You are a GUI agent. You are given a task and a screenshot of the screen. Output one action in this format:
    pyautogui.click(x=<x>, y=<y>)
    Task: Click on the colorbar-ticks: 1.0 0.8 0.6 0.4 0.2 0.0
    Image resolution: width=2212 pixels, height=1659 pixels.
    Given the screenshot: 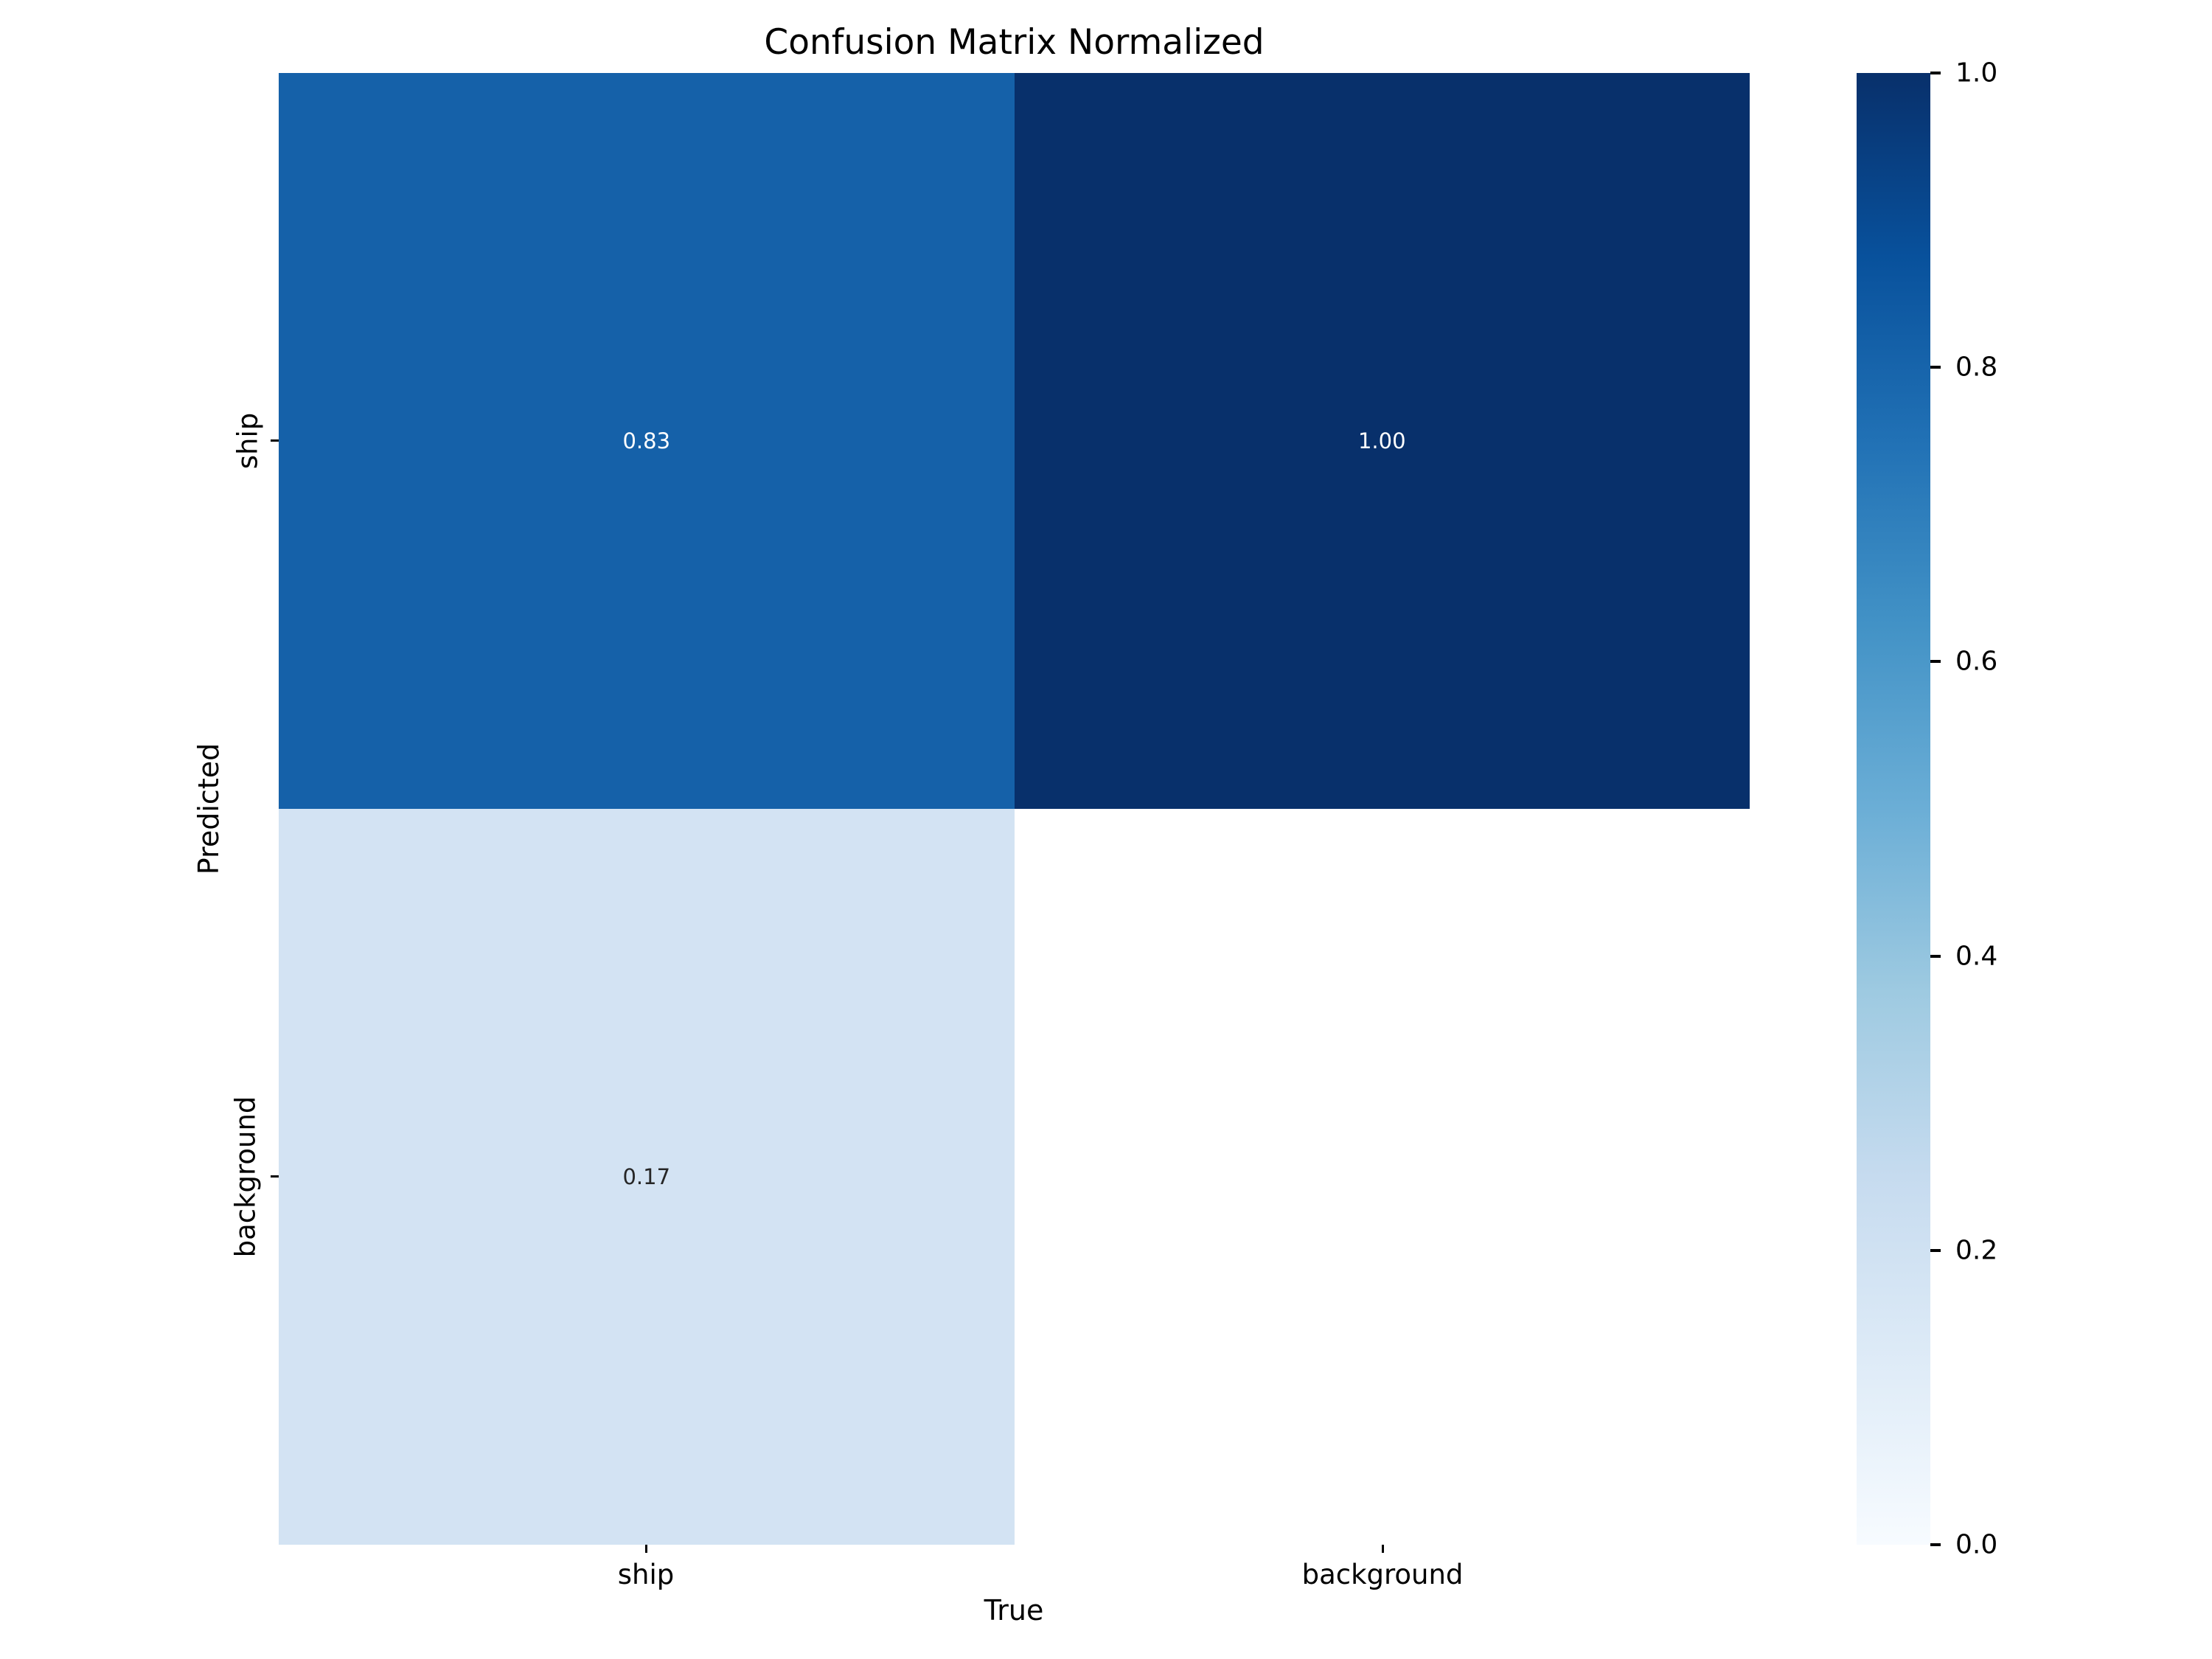 What is the action you would take?
    pyautogui.click(x=2004, y=809)
    